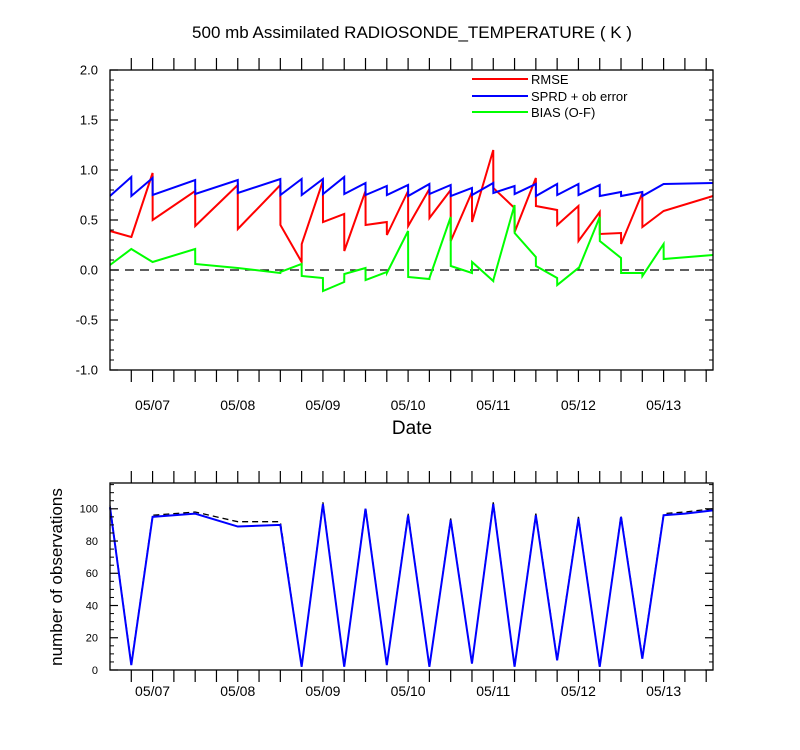  I want to click on y-tick-label: -0.5, so click(87, 320).